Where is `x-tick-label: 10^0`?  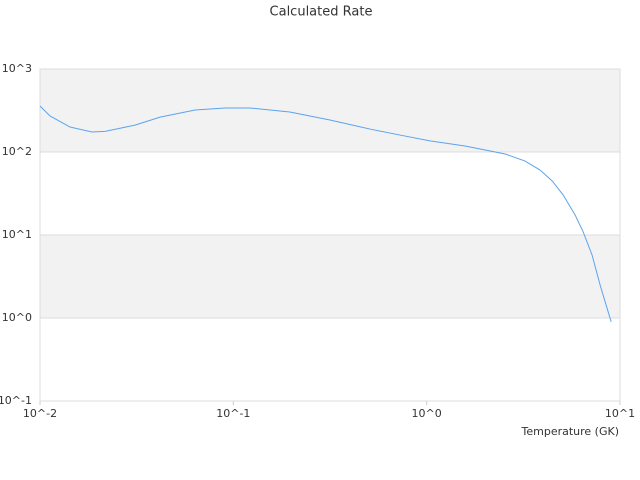
x-tick-label: 10^0 is located at coordinates (427, 413).